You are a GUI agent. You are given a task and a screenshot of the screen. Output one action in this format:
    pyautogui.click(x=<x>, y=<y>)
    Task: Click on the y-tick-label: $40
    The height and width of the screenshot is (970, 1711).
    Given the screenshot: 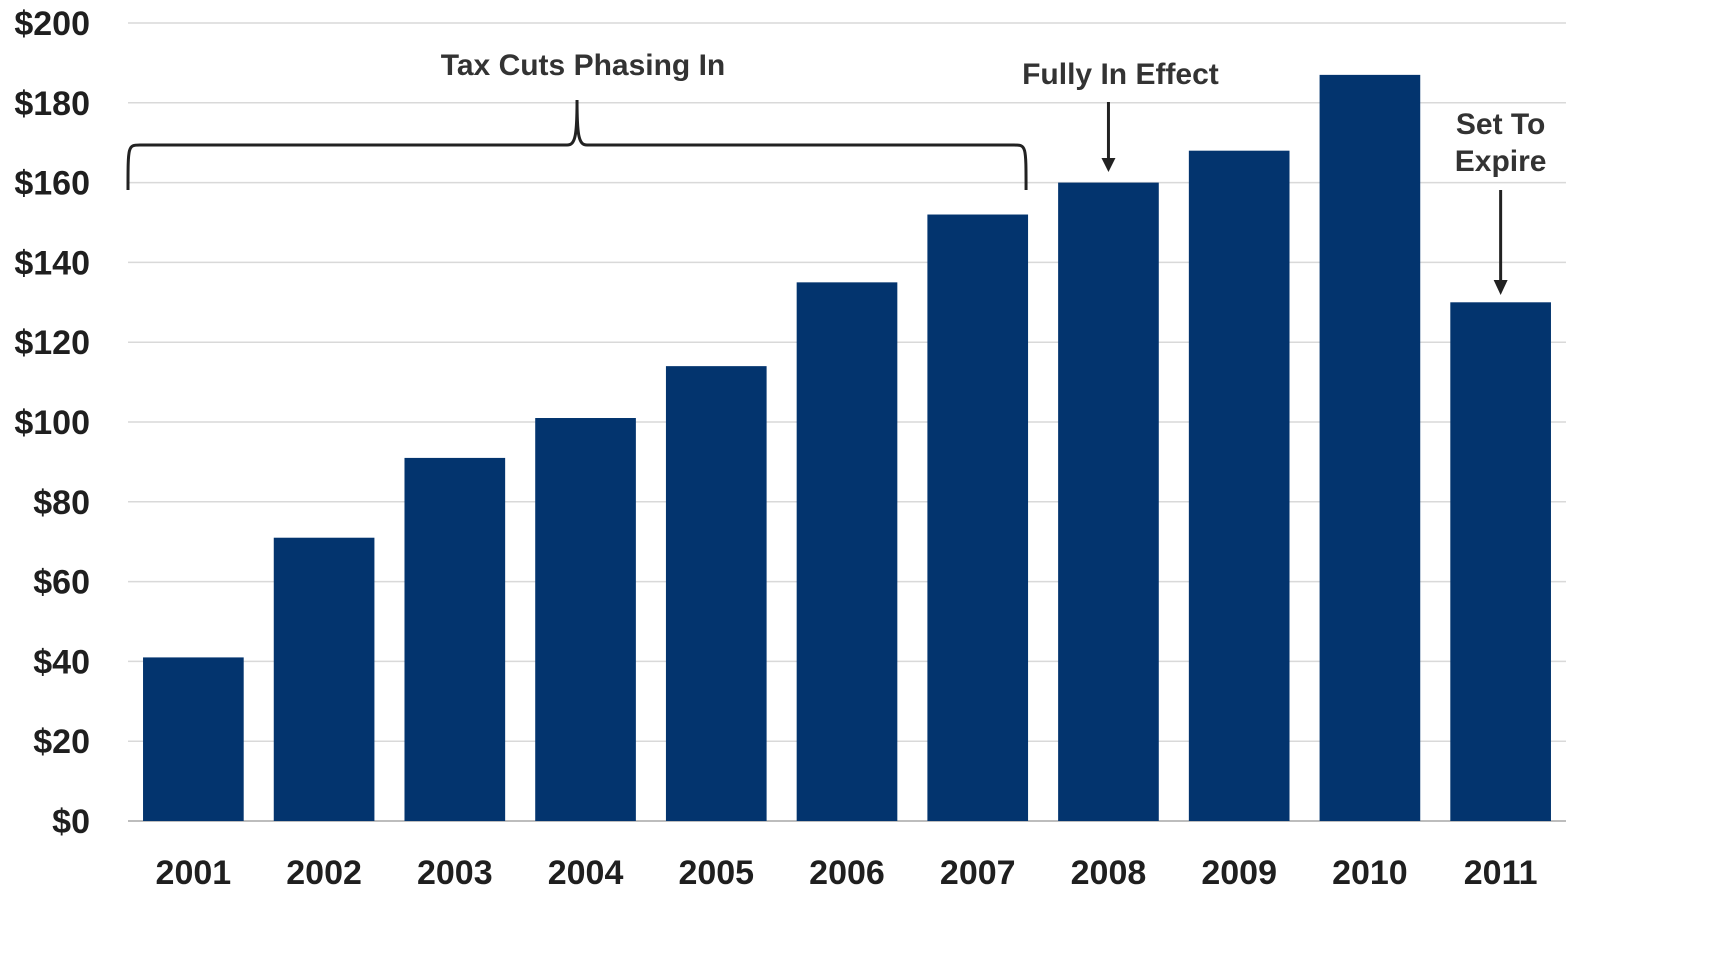 What is the action you would take?
    pyautogui.click(x=61, y=662)
    